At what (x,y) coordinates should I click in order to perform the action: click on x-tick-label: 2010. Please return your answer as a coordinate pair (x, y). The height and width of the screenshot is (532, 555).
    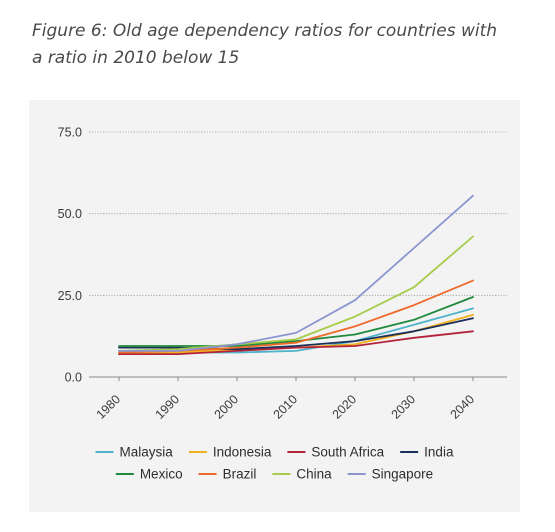
    Looking at the image, I should click on (286, 407).